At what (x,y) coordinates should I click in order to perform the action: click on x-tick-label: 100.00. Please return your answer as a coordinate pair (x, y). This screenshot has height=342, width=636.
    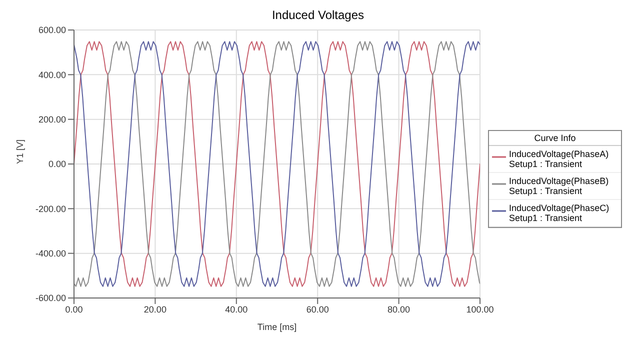
    Looking at the image, I should click on (480, 309).